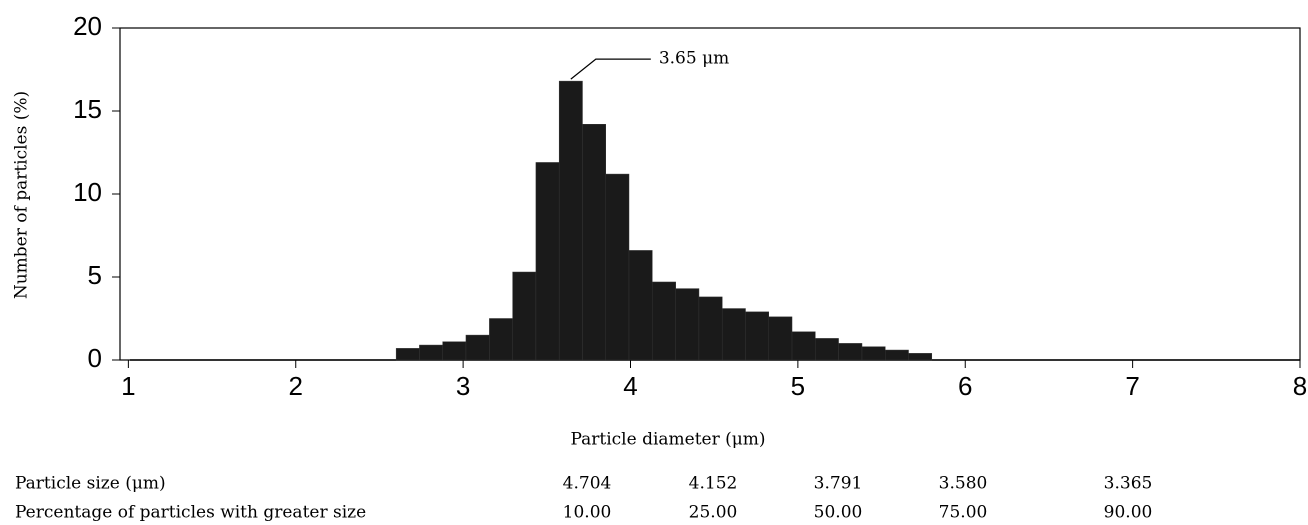 This screenshot has width=1308, height=525. What do you see at coordinates (1300, 386) in the screenshot?
I see `x-tick-label: 8` at bounding box center [1300, 386].